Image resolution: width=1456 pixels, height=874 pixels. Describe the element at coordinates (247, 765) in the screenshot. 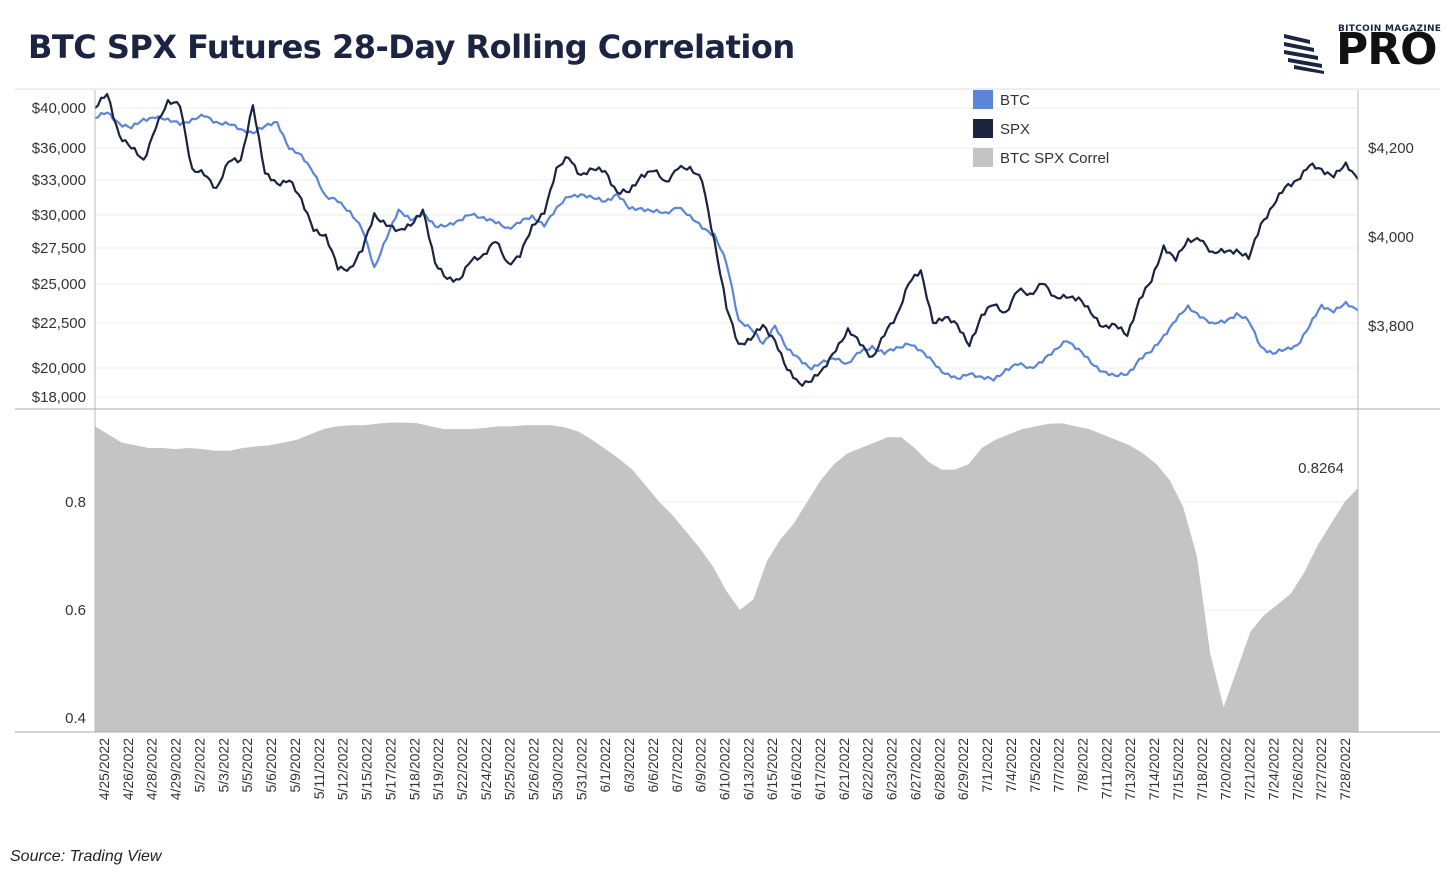

I see `x-tick-label: 5/5/2022` at that location.